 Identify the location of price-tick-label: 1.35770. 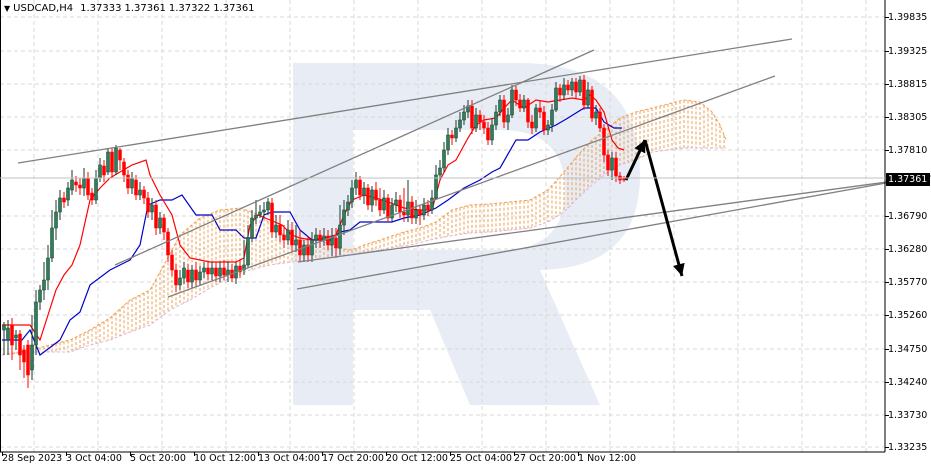
(908, 282).